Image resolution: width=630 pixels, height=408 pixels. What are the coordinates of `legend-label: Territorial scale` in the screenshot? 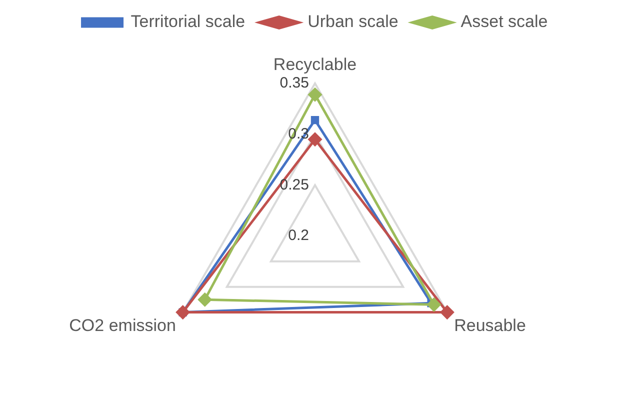 It's located at (188, 22).